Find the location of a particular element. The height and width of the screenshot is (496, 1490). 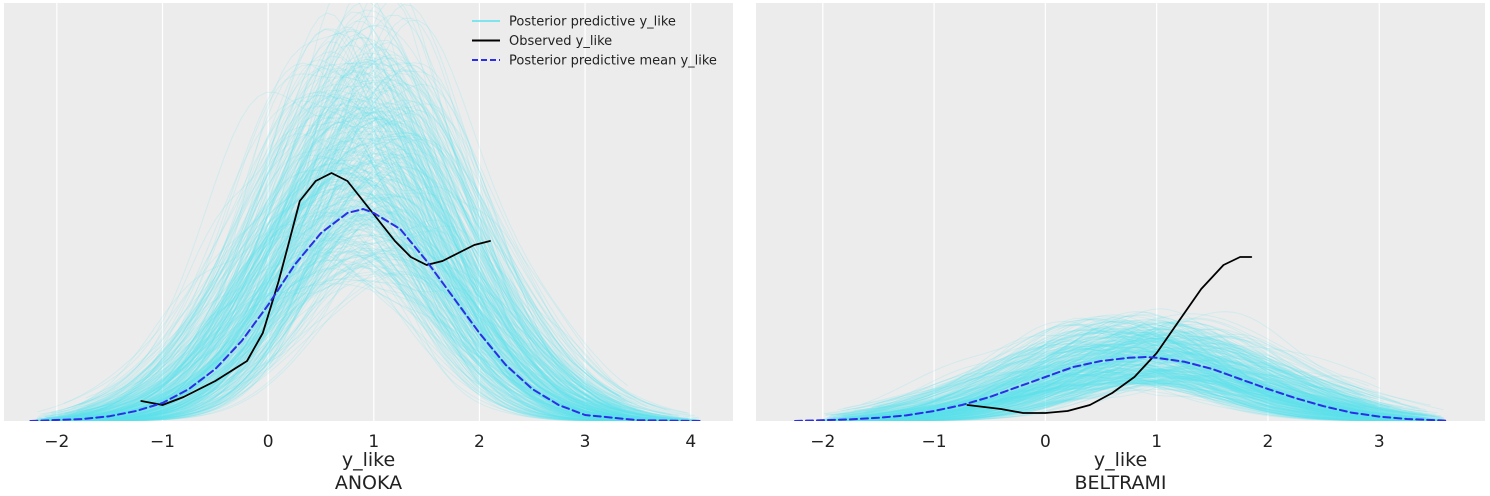

x-axis-label: y_like is located at coordinates (1120, 460).